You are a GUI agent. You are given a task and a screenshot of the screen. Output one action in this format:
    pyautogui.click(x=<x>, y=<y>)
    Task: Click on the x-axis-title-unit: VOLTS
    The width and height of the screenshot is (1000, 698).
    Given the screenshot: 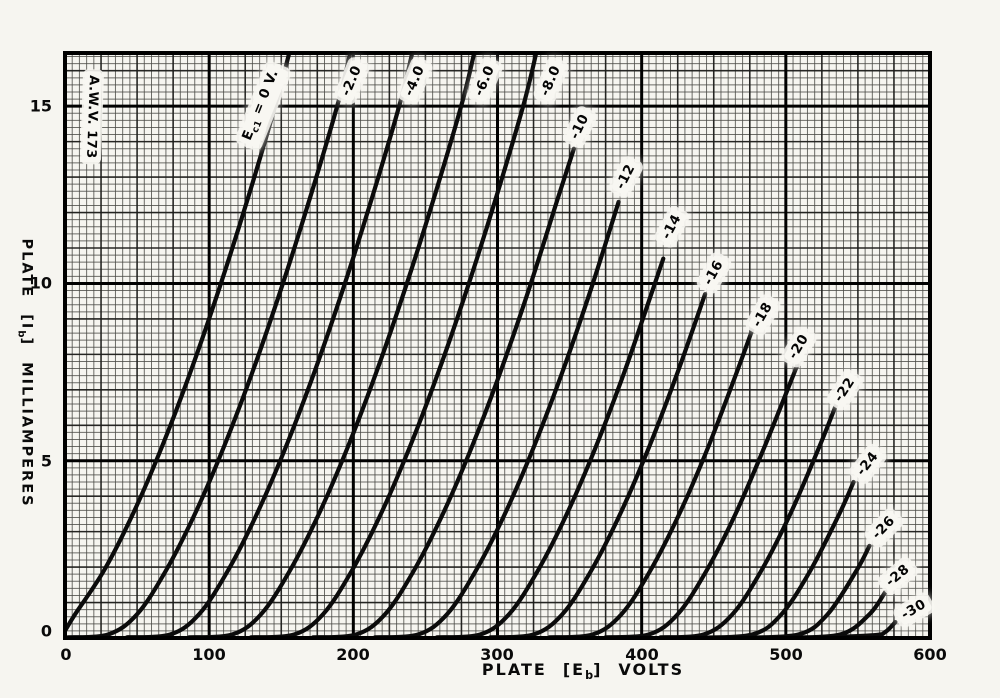 What is the action you would take?
    pyautogui.click(x=651, y=669)
    